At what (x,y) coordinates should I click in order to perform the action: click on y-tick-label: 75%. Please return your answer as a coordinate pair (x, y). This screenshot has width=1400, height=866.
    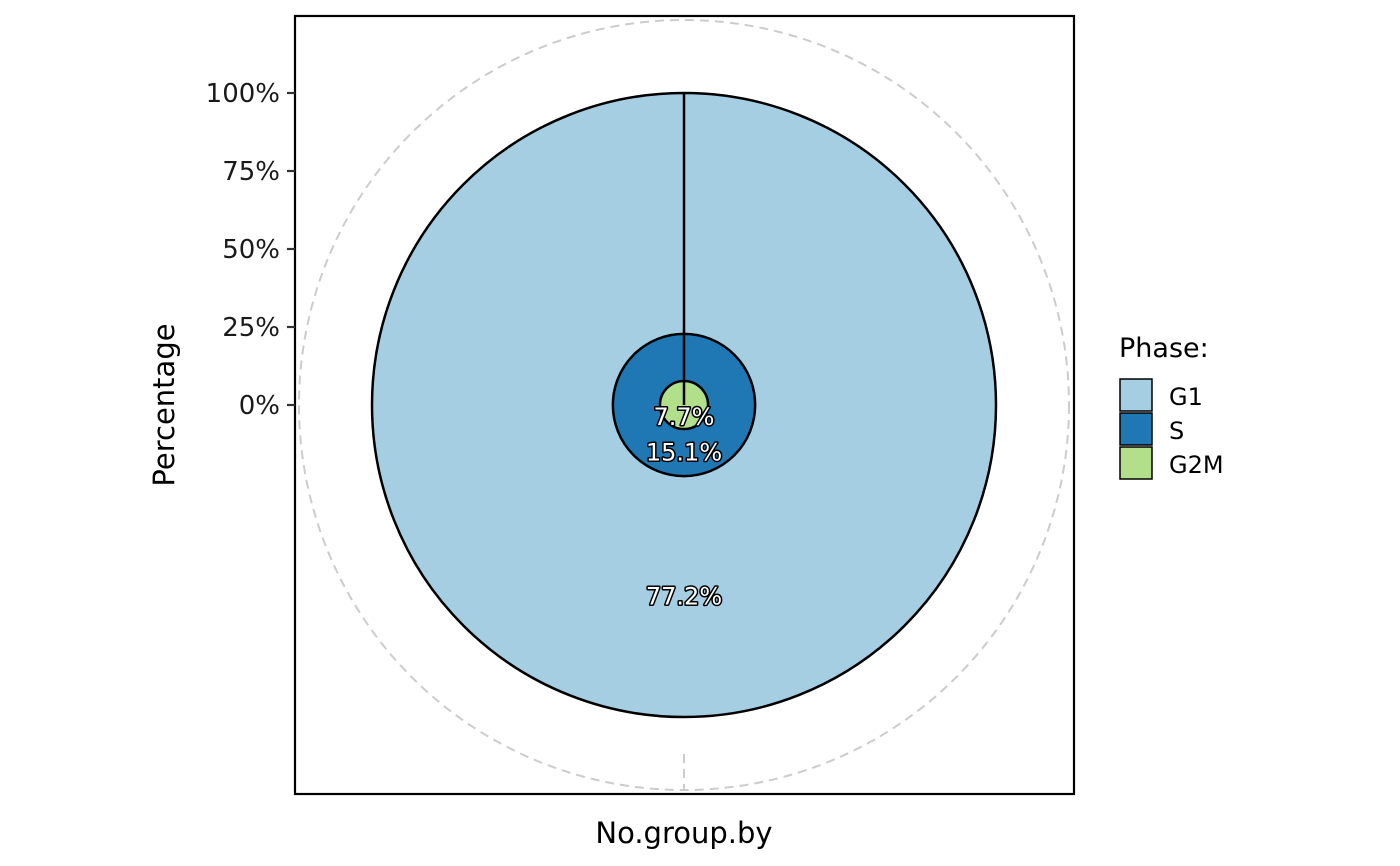
    Looking at the image, I should click on (251, 172).